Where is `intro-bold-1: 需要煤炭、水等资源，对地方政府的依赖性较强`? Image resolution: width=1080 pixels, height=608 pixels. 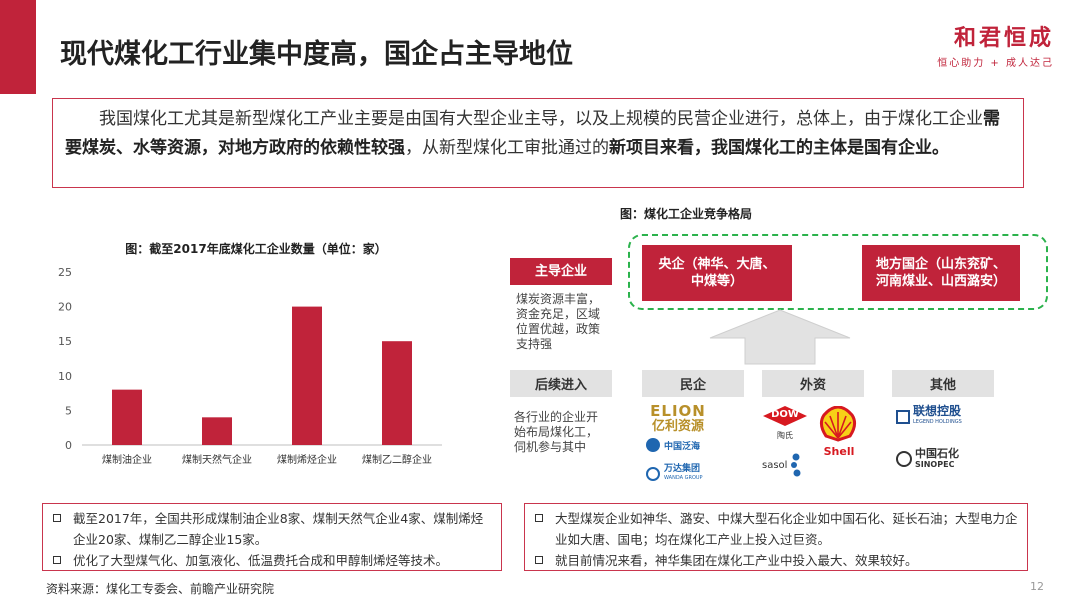
intro-bold-1: 需要煤炭、水等资源，对地方政府的依赖性较强 is located at coordinates (532, 133).